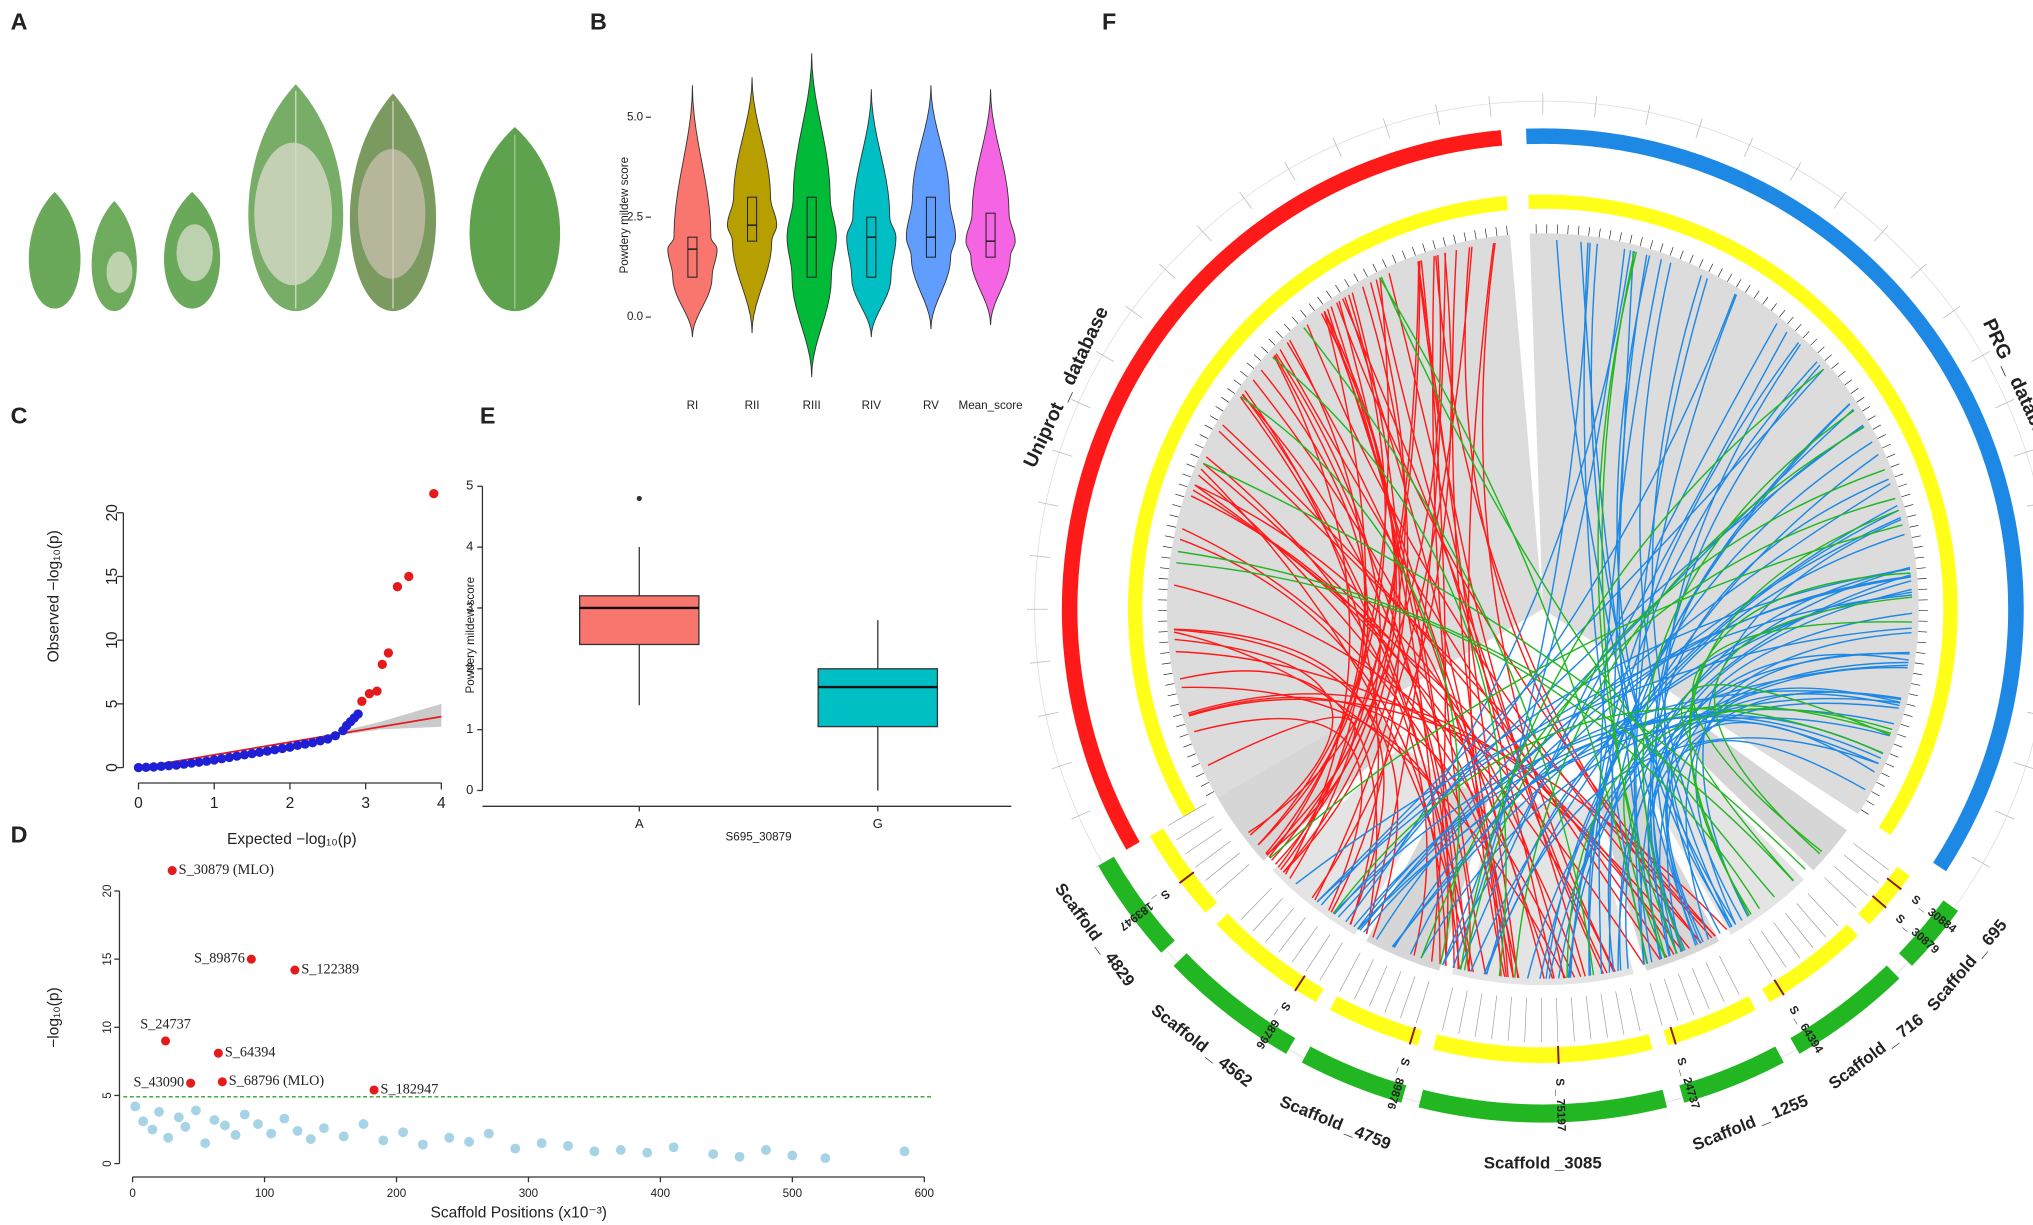 The image size is (2033, 1225). I want to click on y-tick-label: 1, so click(469, 728).